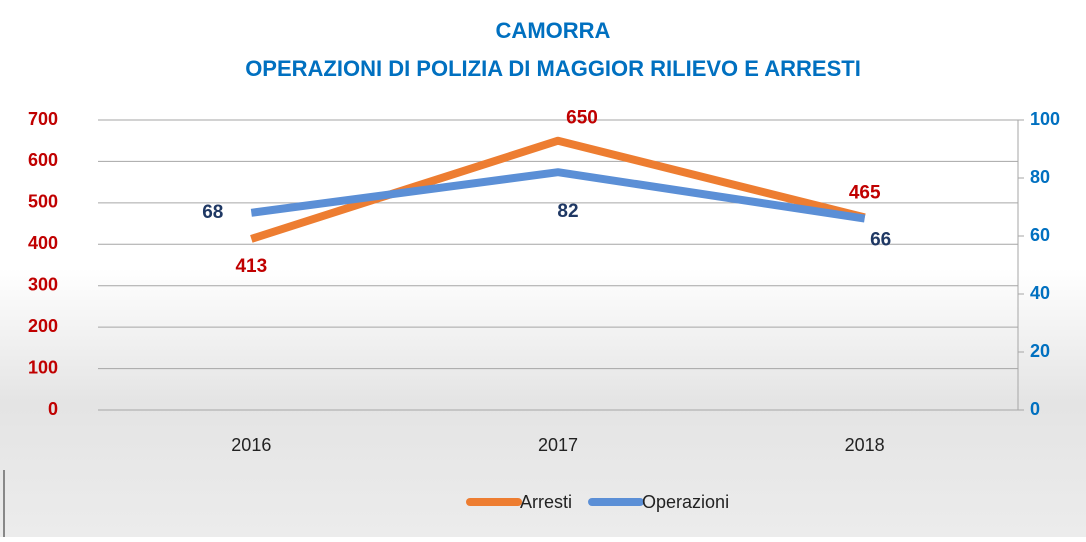  What do you see at coordinates (567, 211) in the screenshot?
I see `data-label: 82` at bounding box center [567, 211].